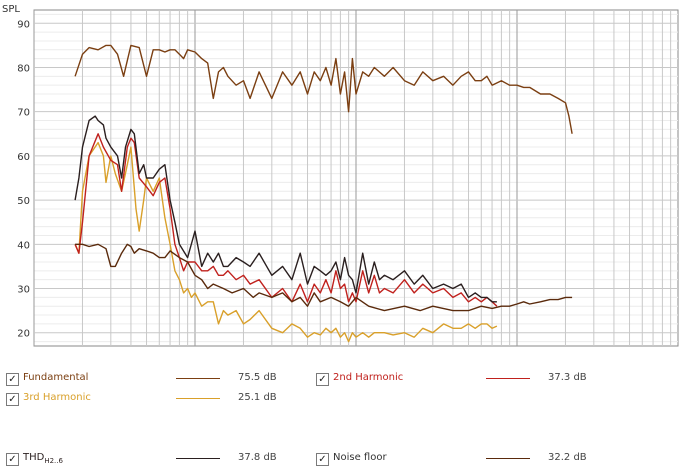 This screenshot has height=471, width=690. What do you see at coordinates (23, 334) in the screenshot?
I see `y-tick-label: 20` at bounding box center [23, 334].